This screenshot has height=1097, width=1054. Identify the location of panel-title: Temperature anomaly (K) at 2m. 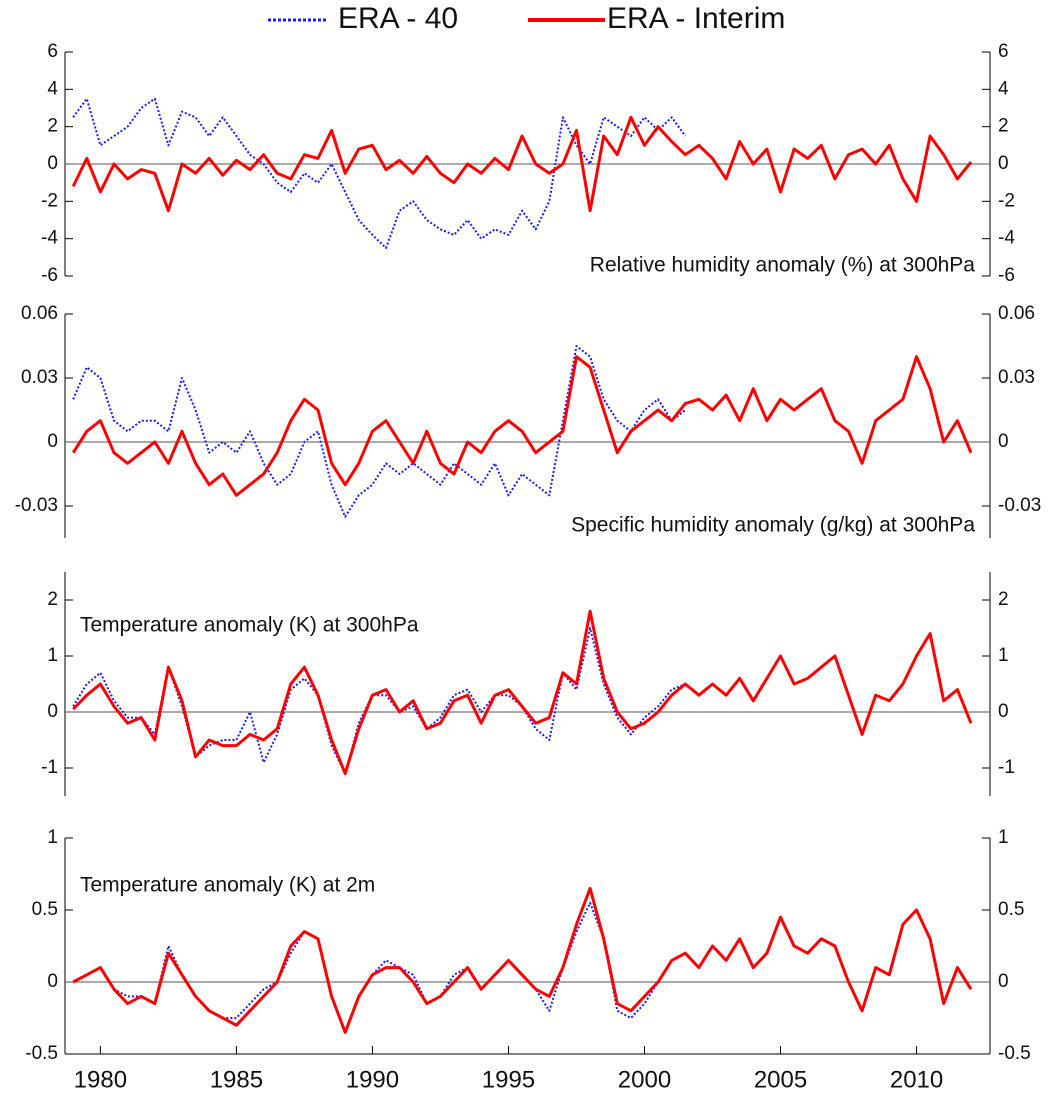
(227, 885).